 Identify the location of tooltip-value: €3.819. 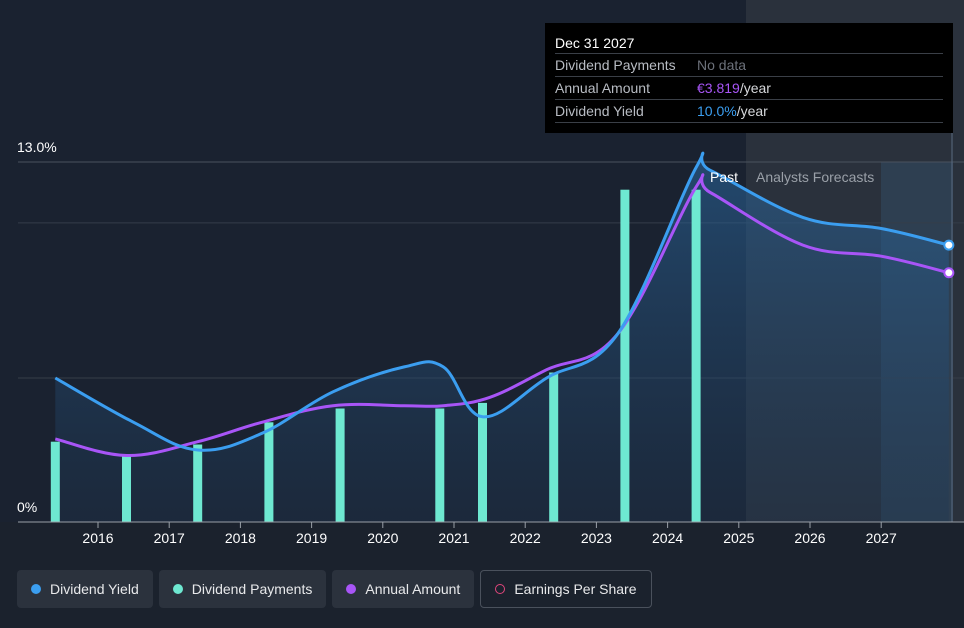
(718, 88).